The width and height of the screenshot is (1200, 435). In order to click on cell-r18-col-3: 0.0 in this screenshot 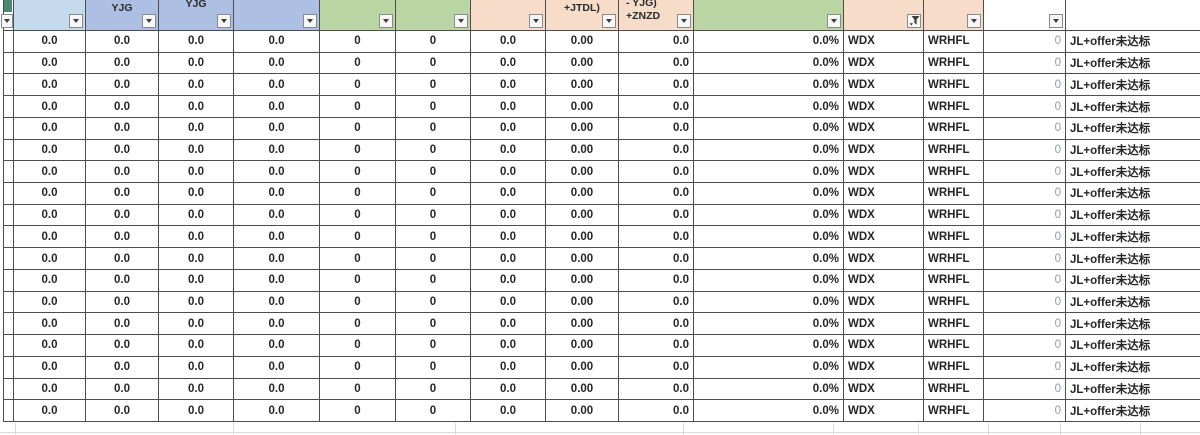, I will do `click(122, 411)`.